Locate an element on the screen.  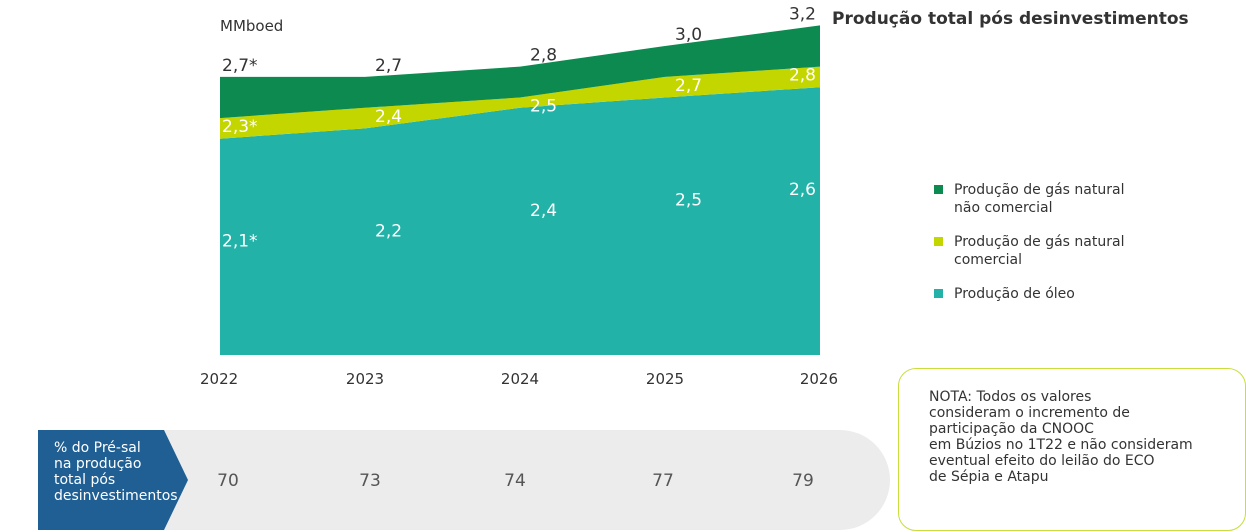
data-label: 2,3* is located at coordinates (240, 127).